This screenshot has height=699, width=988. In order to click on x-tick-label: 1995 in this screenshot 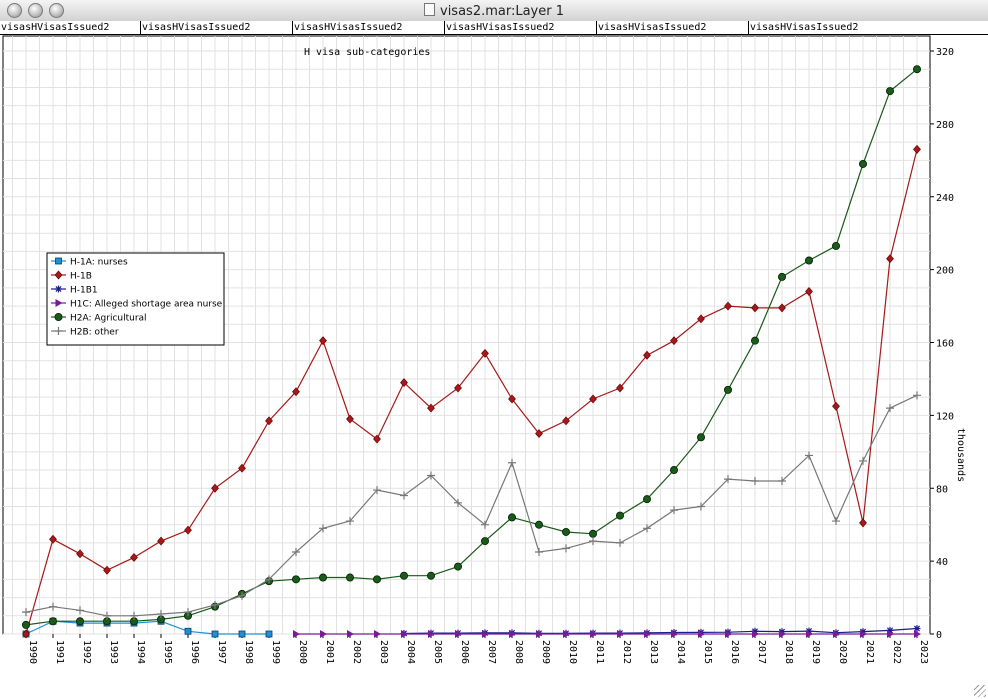, I will do `click(167, 652)`.